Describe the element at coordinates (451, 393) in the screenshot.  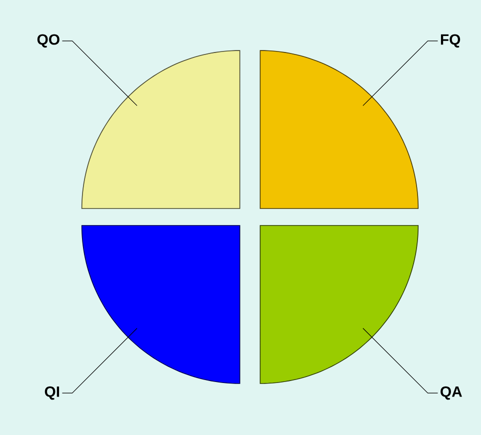
I see `slice-label: QA` at that location.